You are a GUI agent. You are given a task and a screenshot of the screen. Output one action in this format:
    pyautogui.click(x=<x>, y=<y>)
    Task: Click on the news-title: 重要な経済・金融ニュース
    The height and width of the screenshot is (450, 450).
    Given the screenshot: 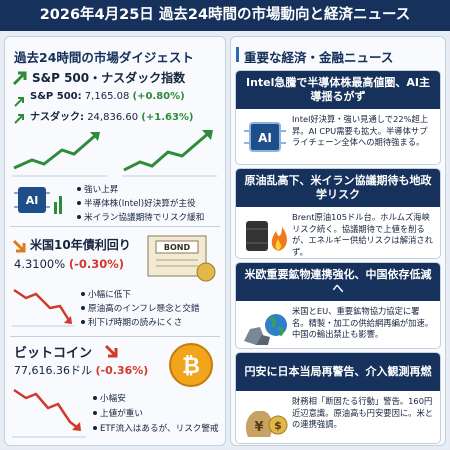 What is the action you would take?
    pyautogui.click(x=319, y=57)
    